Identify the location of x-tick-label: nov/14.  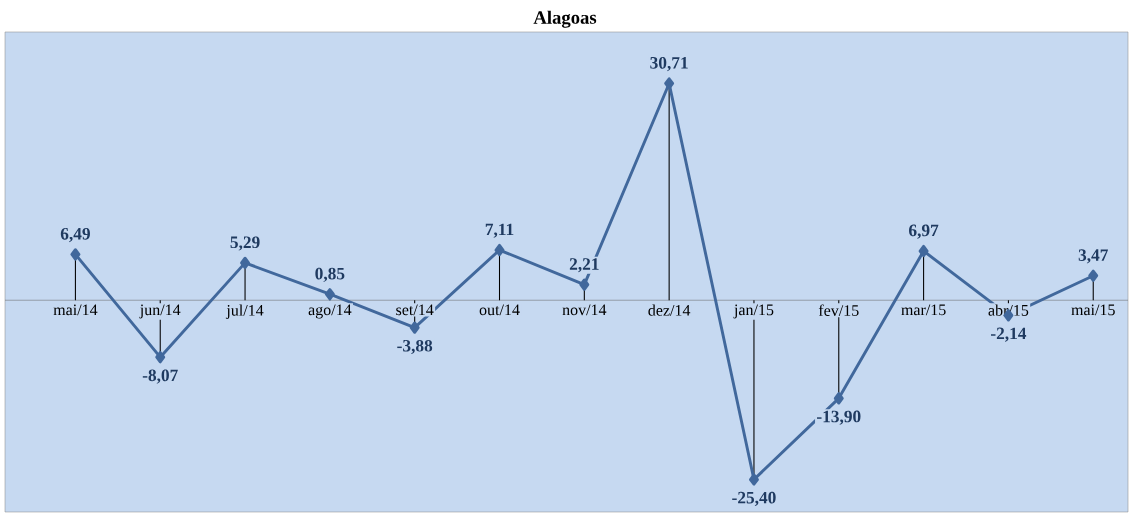
(584, 310).